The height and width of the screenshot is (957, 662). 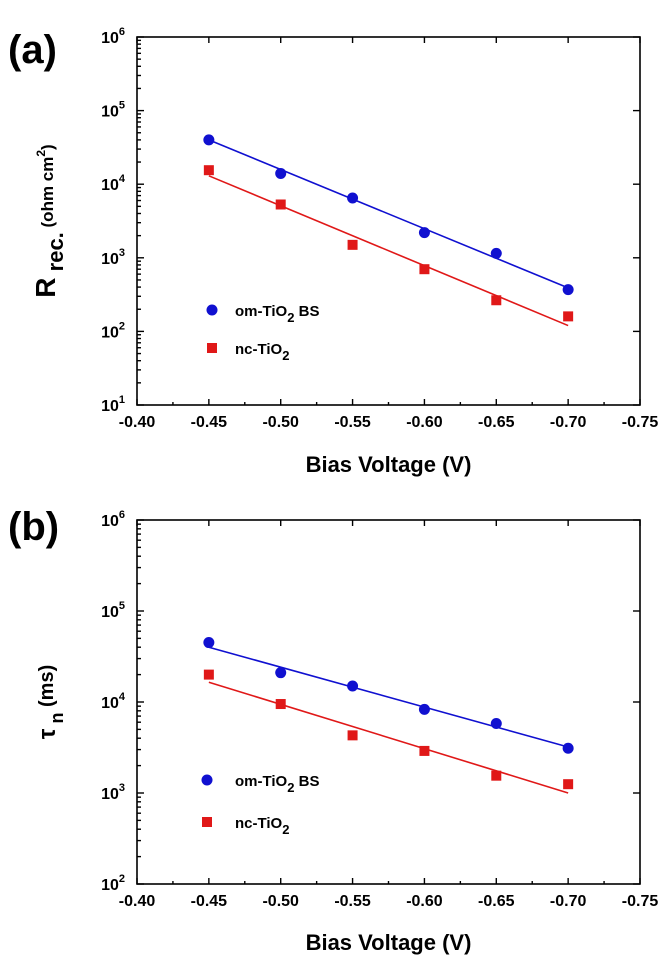 I want to click on y-tick-label: 10¹, so click(x=113, y=404).